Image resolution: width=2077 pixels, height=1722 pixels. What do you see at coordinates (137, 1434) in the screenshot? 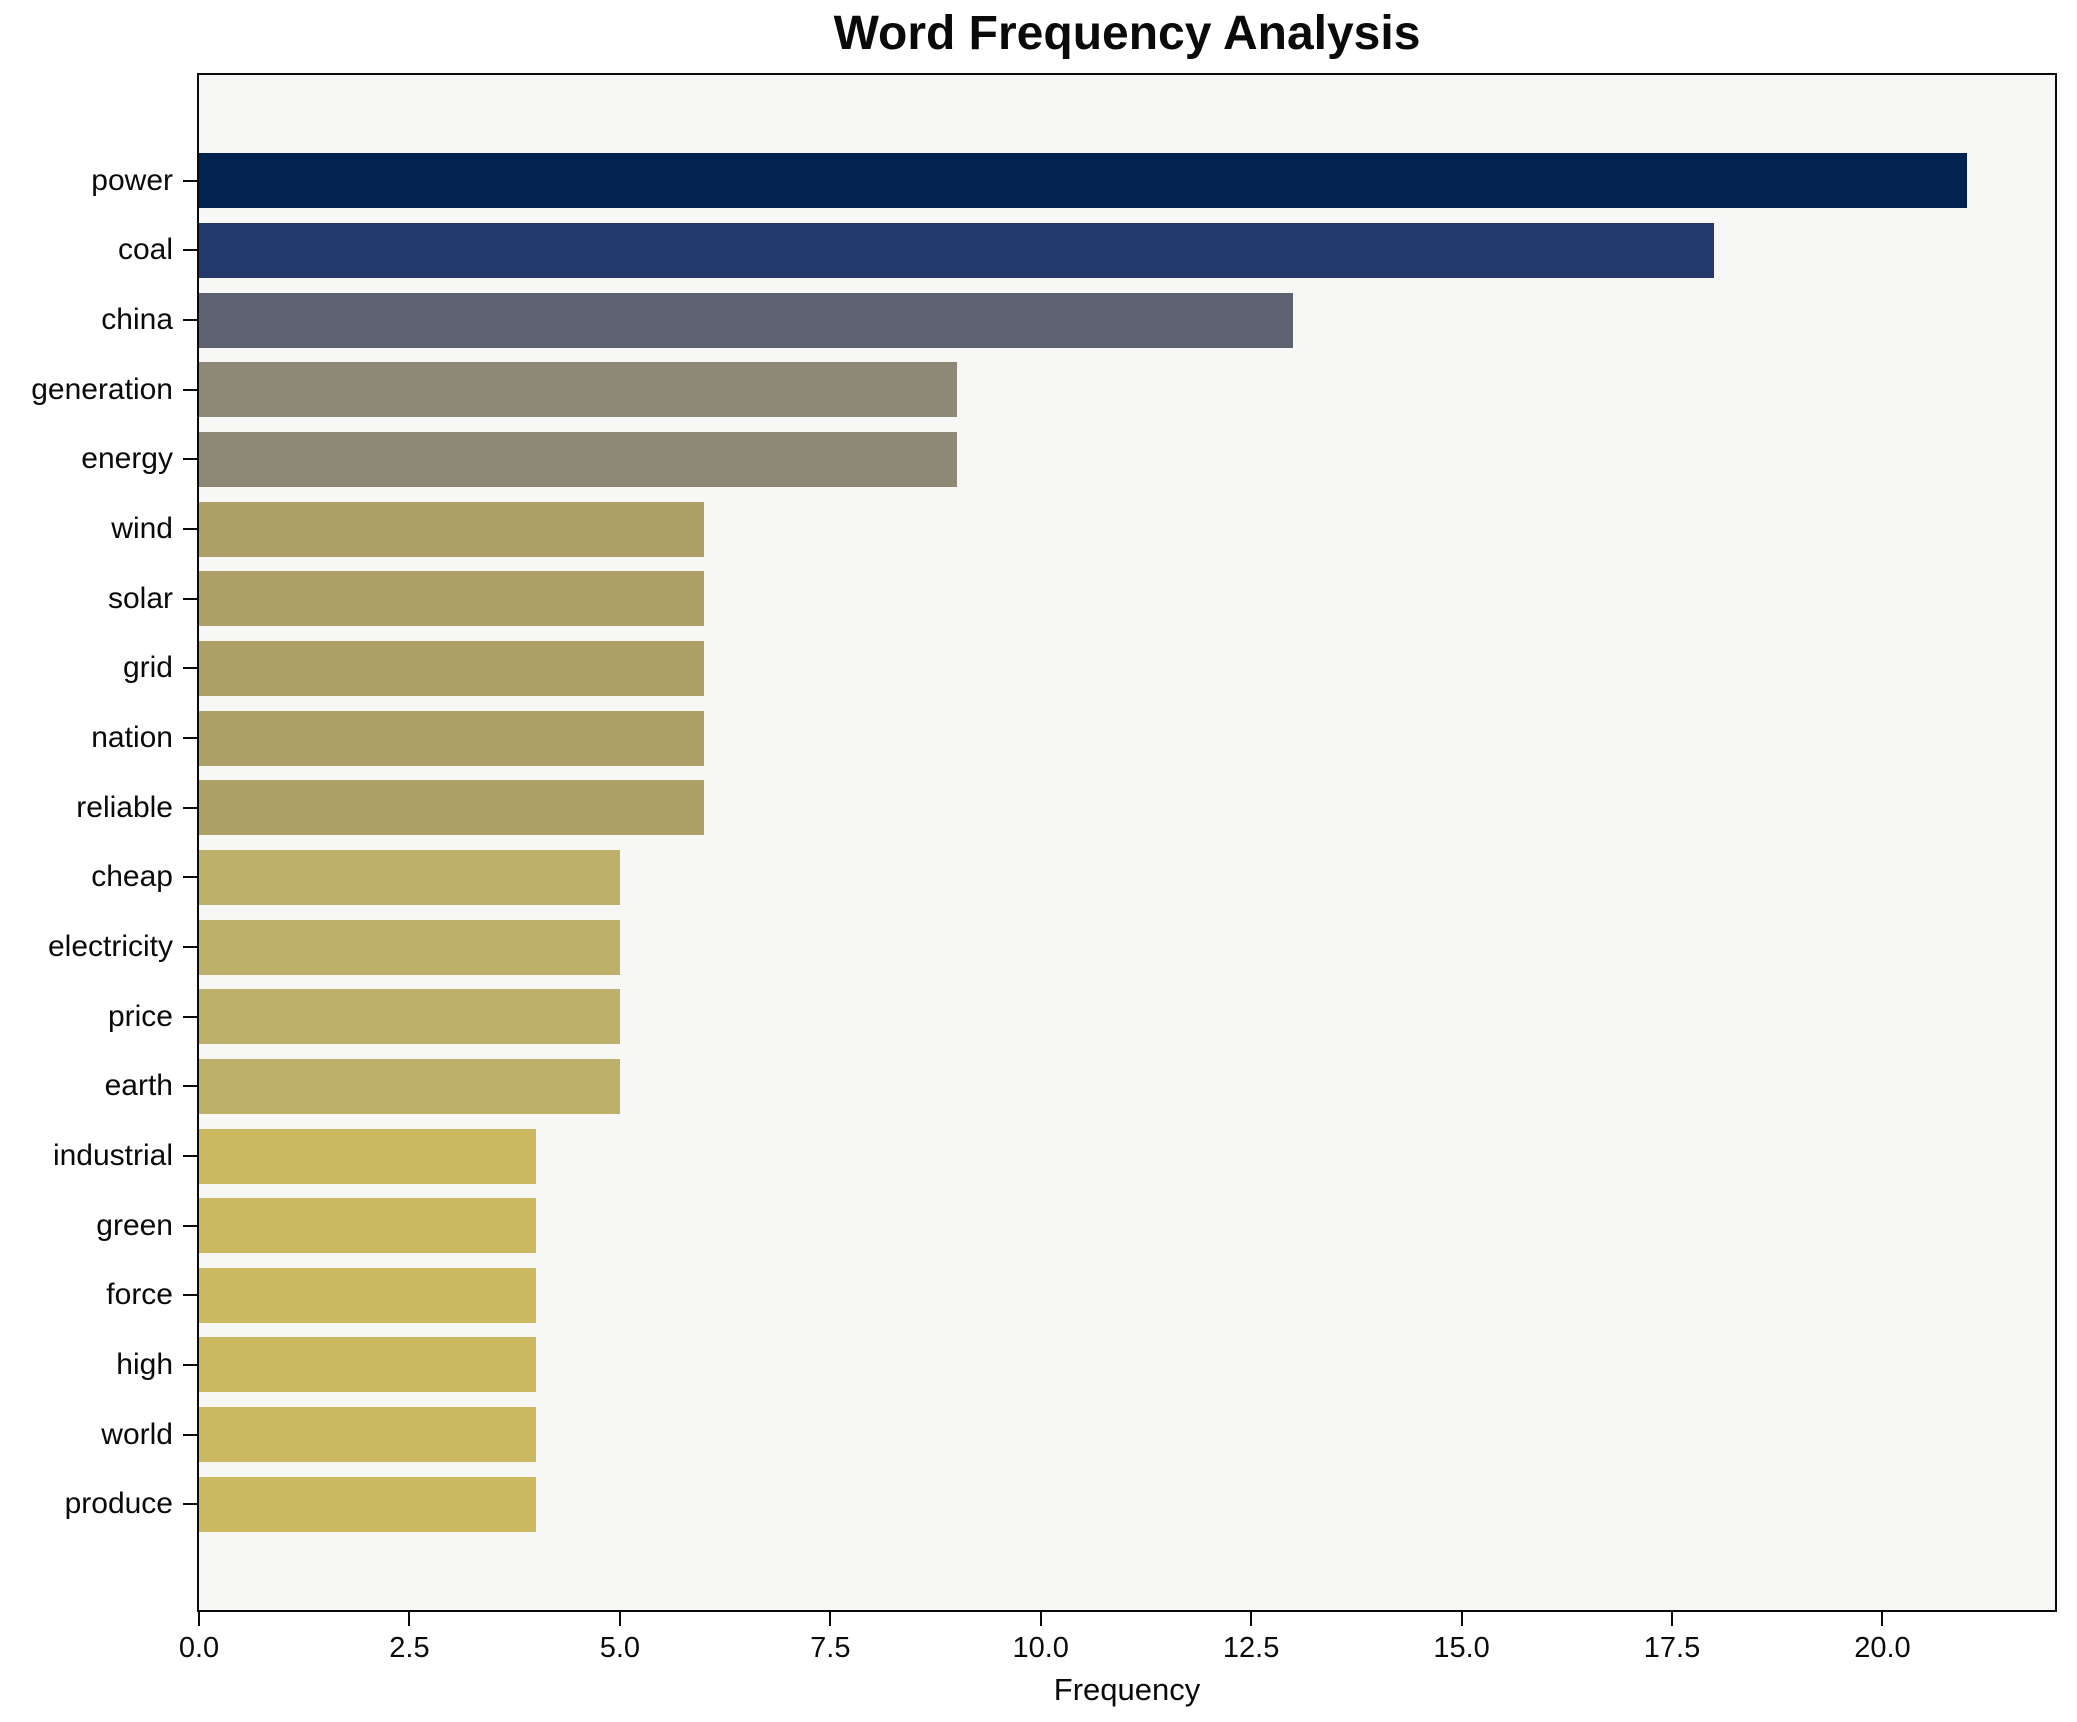
I see `y-axis-label: world` at bounding box center [137, 1434].